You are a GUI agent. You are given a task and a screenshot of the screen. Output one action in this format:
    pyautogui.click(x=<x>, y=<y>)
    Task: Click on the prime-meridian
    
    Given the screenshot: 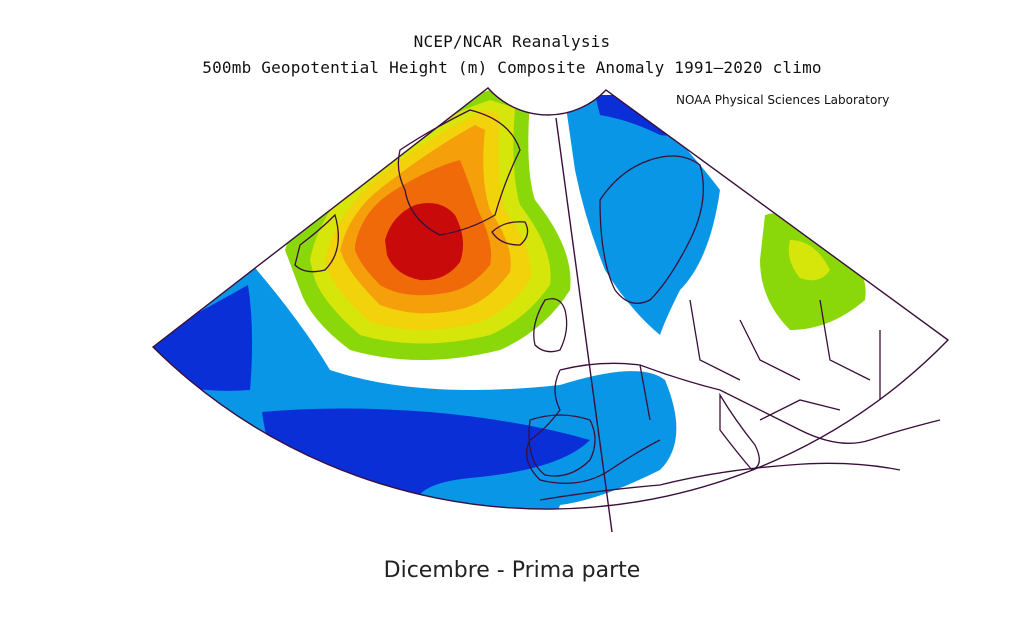 What is the action you would take?
    pyautogui.click(x=584, y=325)
    